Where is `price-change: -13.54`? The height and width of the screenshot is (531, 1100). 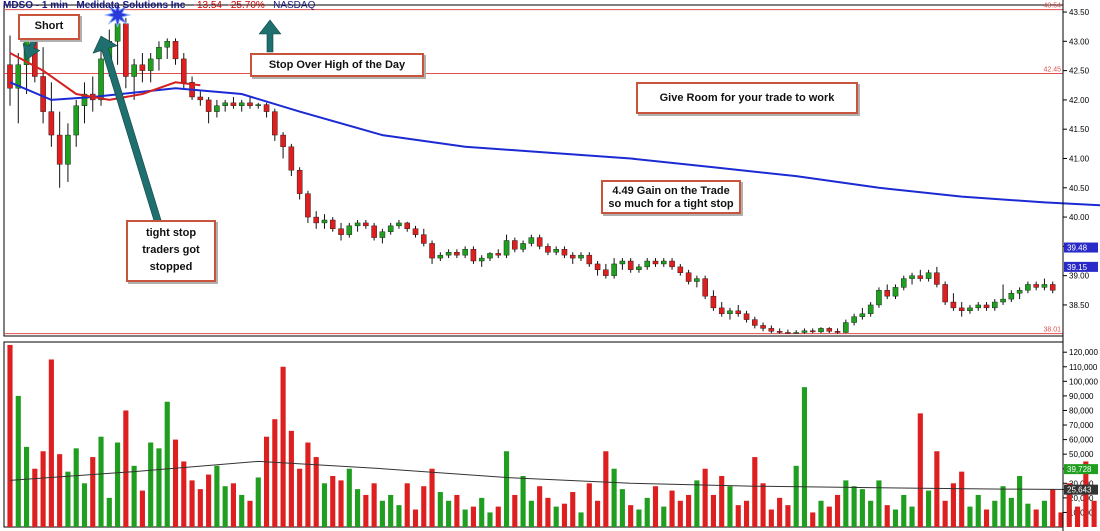 price-change: -13.54 is located at coordinates (207, 5).